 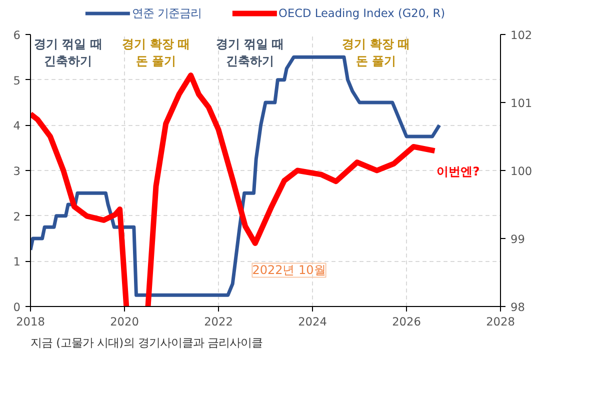 I want to click on annotation: 2022년 10월, so click(x=289, y=270).